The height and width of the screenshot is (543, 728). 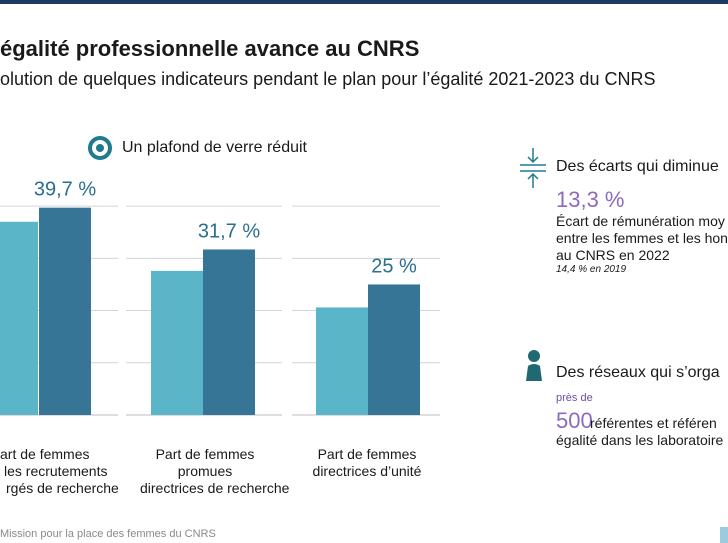 What do you see at coordinates (640, 221) in the screenshot?
I see `ecarts-desc-1: Écart de rémunération moy` at bounding box center [640, 221].